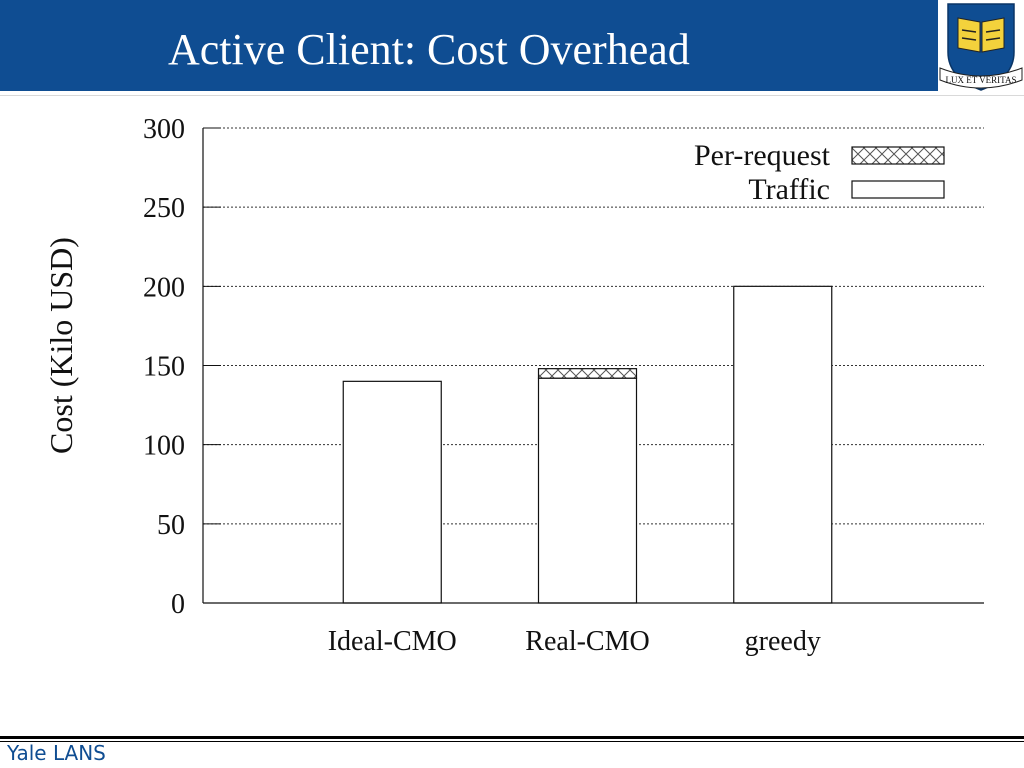 The image size is (1024, 768). I want to click on y-tick-label: 50, so click(171, 525).